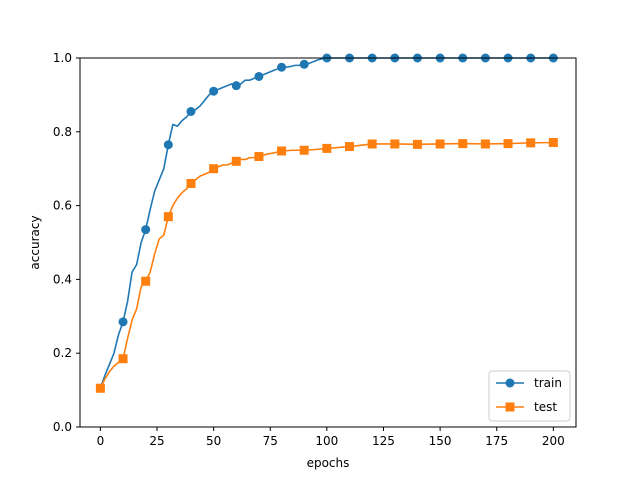 Image resolution: width=640 pixels, height=480 pixels. I want to click on x-tick-label: 175, so click(496, 441).